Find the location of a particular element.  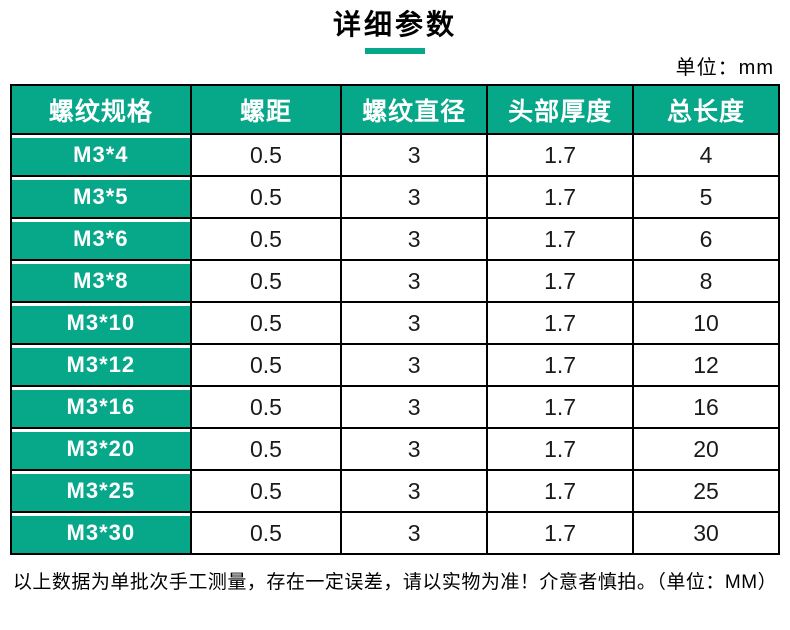

value-cell: 4 is located at coordinates (706, 155).